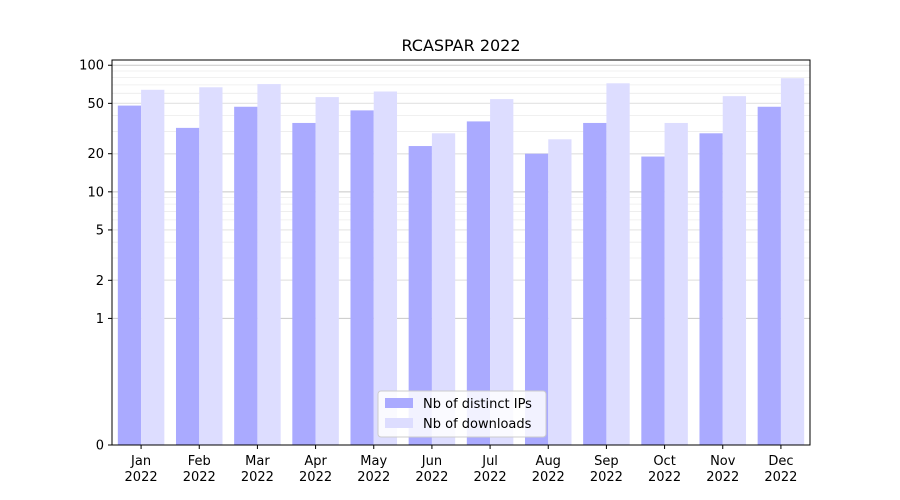 The image size is (900, 500). Describe the element at coordinates (91, 66) in the screenshot. I see `y-tick-label: 100` at that location.